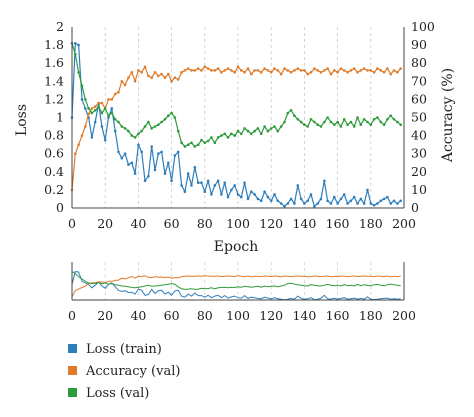  Describe the element at coordinates (419, 153) in the screenshot. I see `y-right-tick-label: 30` at that location.